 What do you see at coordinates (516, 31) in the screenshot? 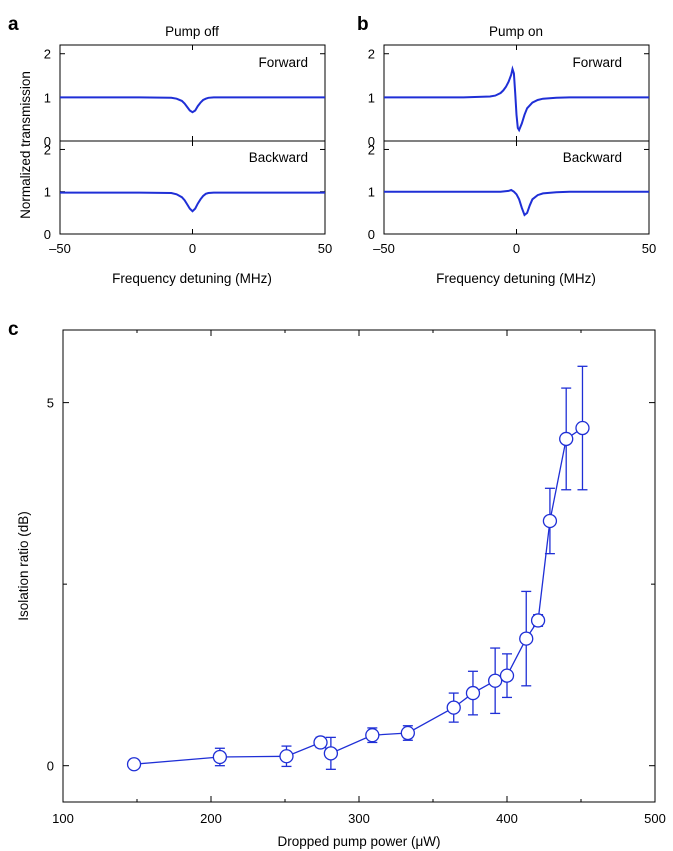
I see `panel-b-title: Pump on` at bounding box center [516, 31].